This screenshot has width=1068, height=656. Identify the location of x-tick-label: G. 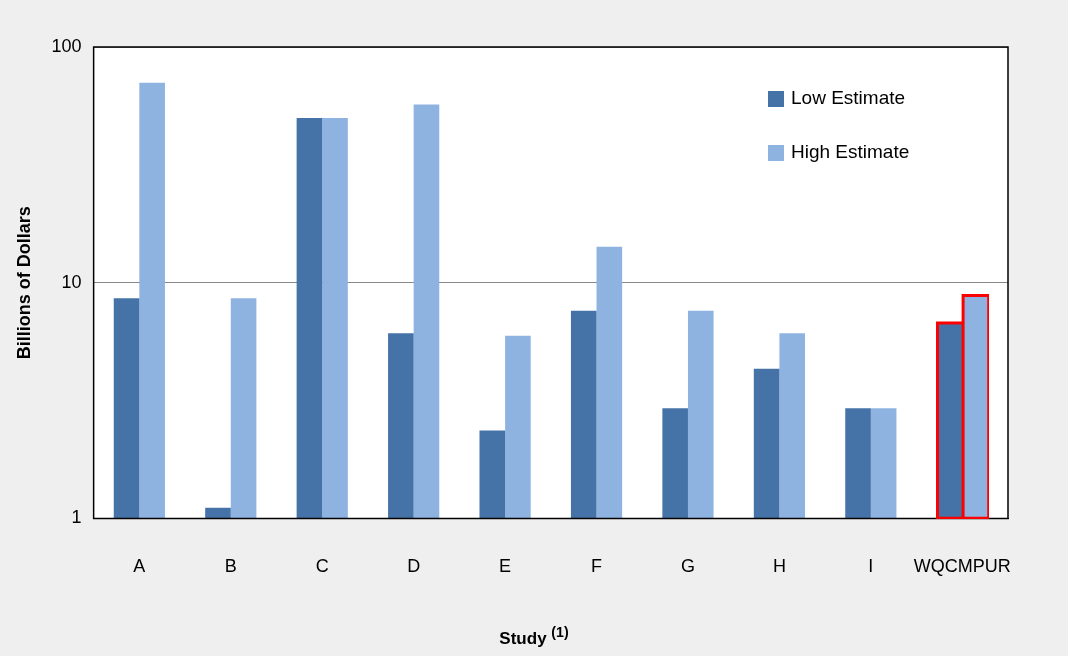
(687, 566).